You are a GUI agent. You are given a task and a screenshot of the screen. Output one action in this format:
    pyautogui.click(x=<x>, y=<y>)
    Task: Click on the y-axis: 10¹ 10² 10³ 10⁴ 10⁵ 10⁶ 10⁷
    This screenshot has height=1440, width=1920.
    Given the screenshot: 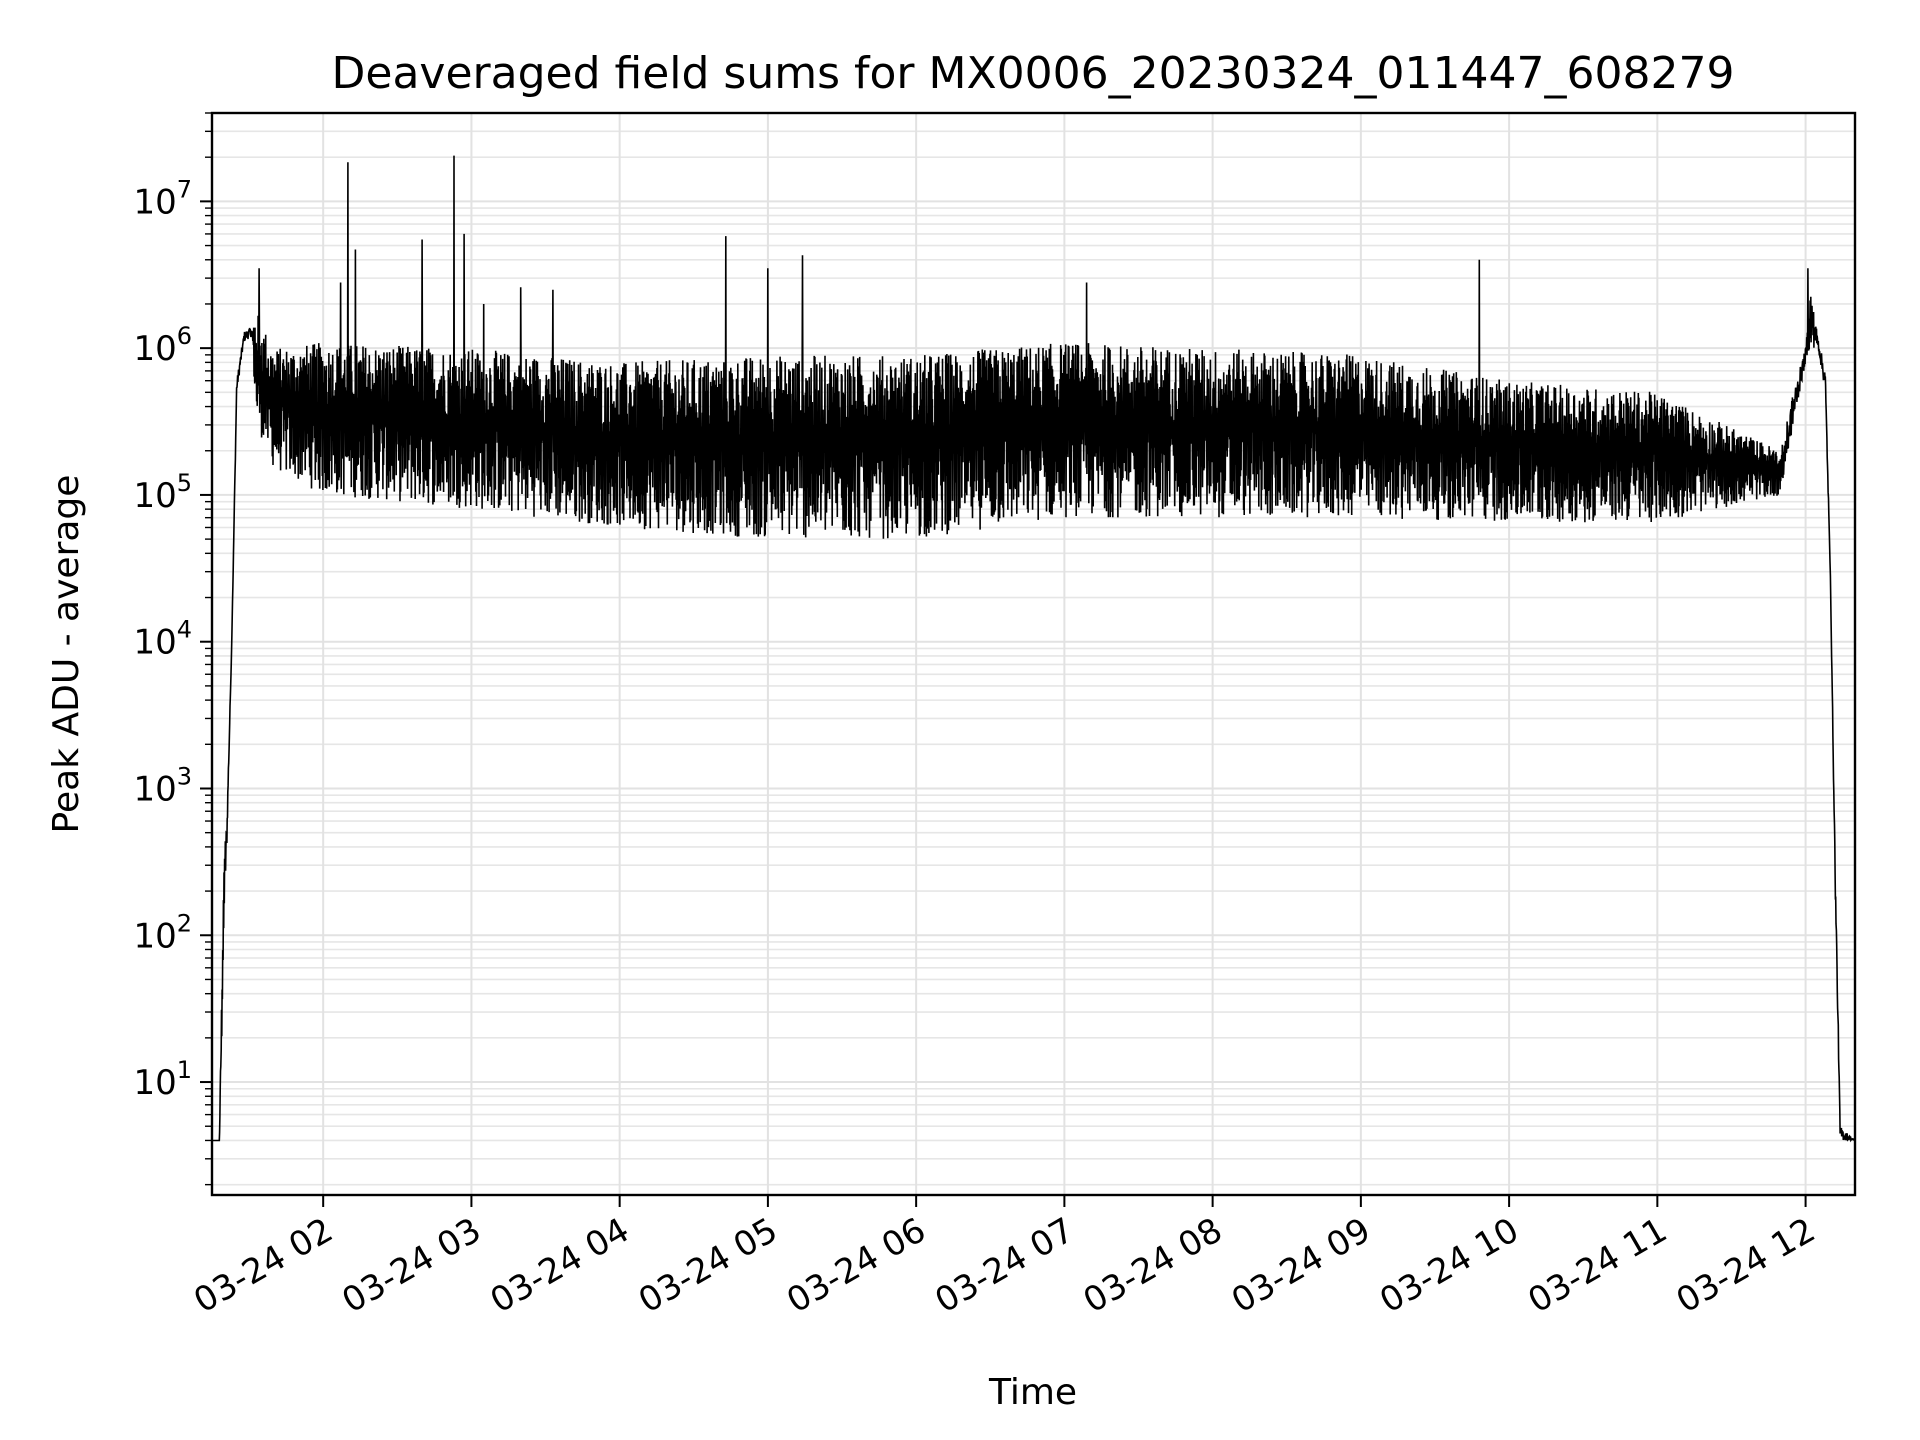 What is the action you would take?
    pyautogui.click(x=172, y=649)
    